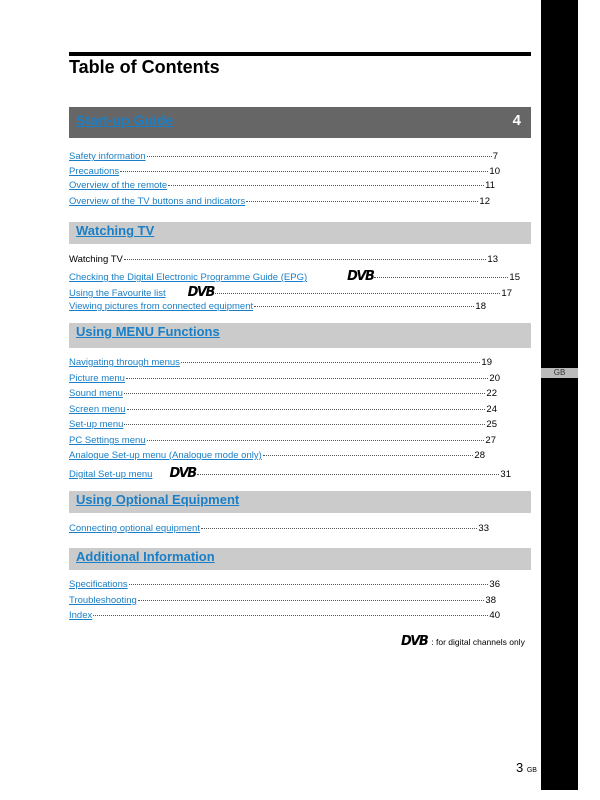 The width and height of the screenshot is (600, 800). Describe the element at coordinates (494, 584) in the screenshot. I see `page-ref: 36` at that location.